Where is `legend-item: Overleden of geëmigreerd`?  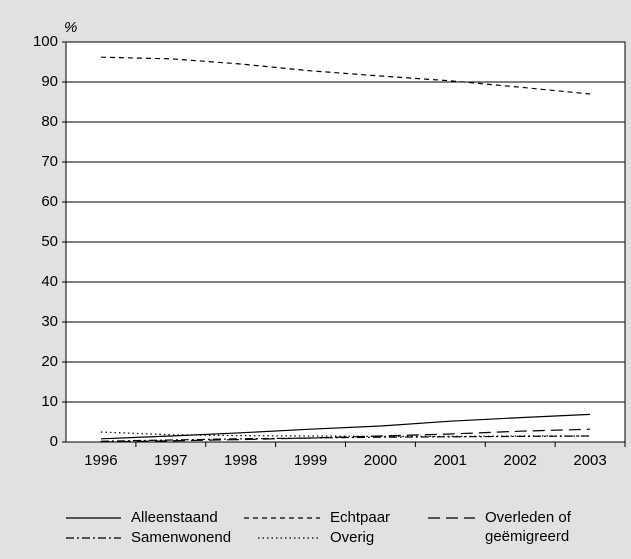 legend-item: Overleden of geëmigreerd is located at coordinates (519, 527).